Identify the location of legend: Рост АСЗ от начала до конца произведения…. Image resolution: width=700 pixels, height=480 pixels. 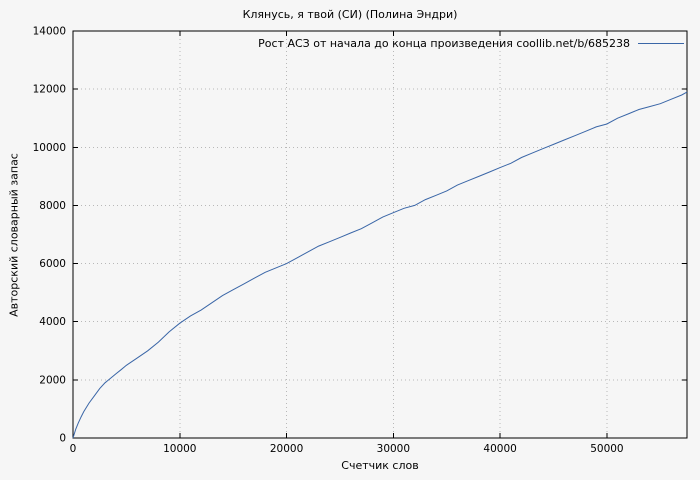
(471, 43).